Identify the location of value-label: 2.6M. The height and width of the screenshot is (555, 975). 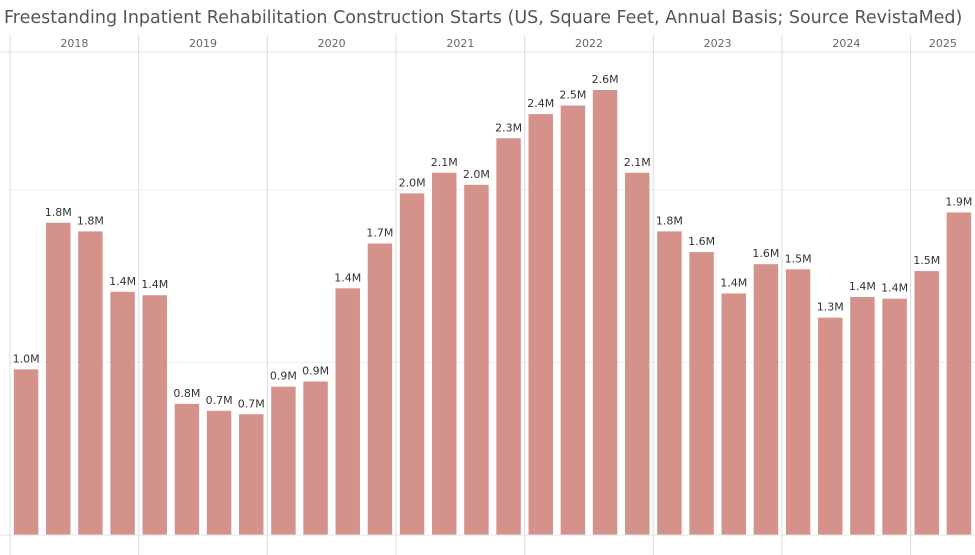
(605, 79).